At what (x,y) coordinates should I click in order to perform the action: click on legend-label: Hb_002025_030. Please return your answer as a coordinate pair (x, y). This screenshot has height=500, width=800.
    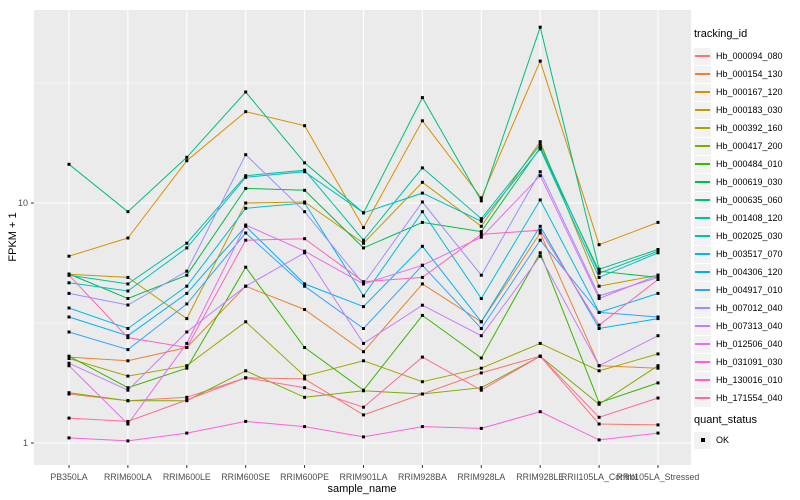
    Looking at the image, I should click on (749, 236).